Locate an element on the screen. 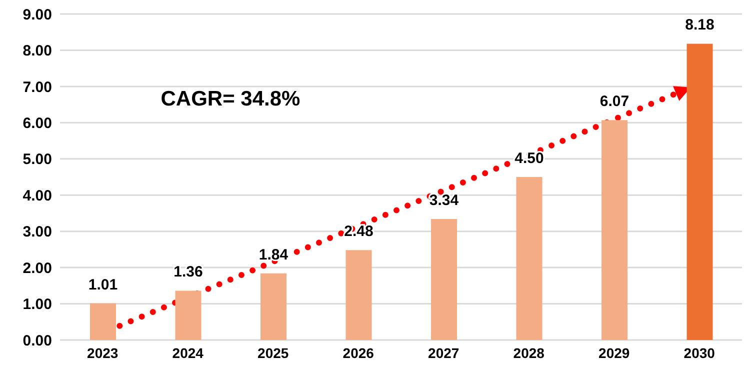 This screenshot has width=750, height=374. x-tick-label: 2030 is located at coordinates (700, 352).